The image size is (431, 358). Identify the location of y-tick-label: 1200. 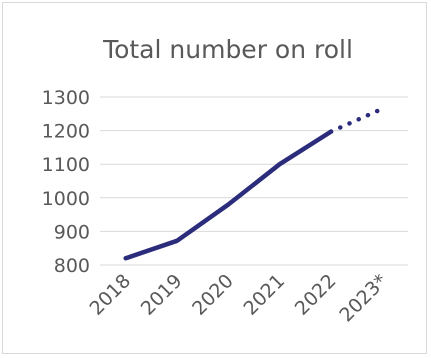
(66, 132).